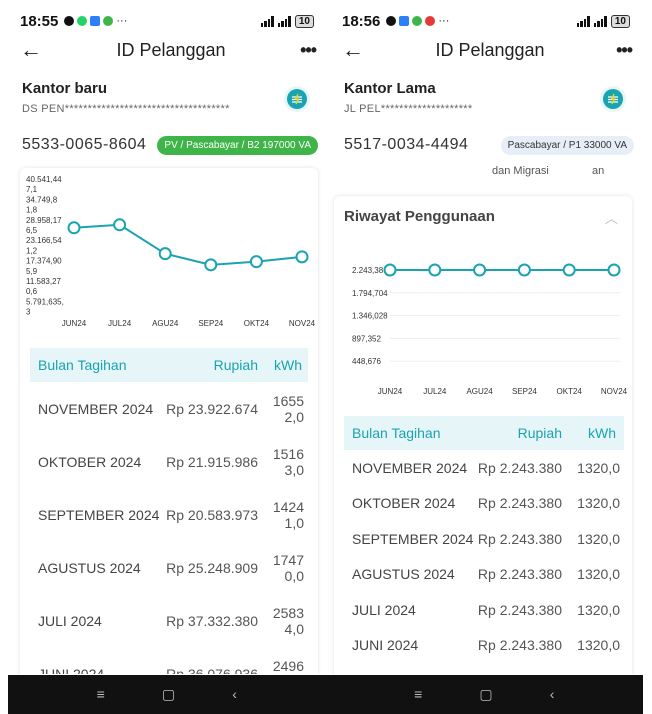 The height and width of the screenshot is (714, 652). Describe the element at coordinates (212, 514) in the screenshot. I see `billing-rupiah: Rp 20.583.973` at that location.